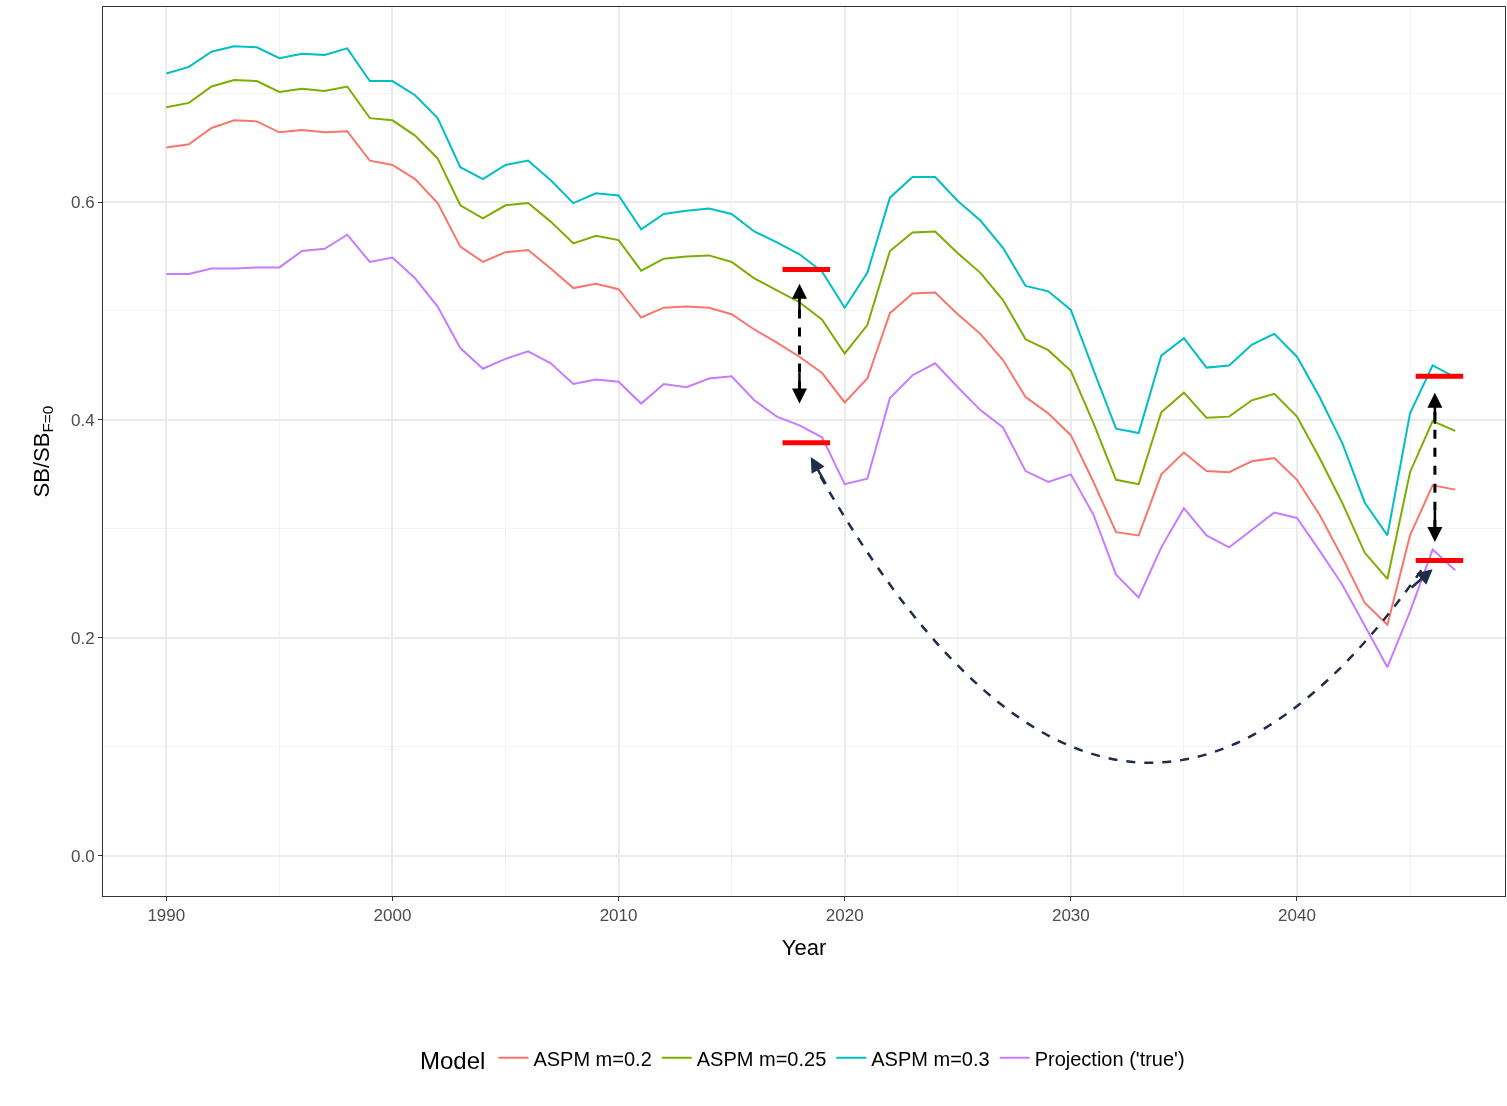 This screenshot has width=1507, height=1106. Describe the element at coordinates (166, 916) in the screenshot. I see `x-tick-label: 1990` at that location.